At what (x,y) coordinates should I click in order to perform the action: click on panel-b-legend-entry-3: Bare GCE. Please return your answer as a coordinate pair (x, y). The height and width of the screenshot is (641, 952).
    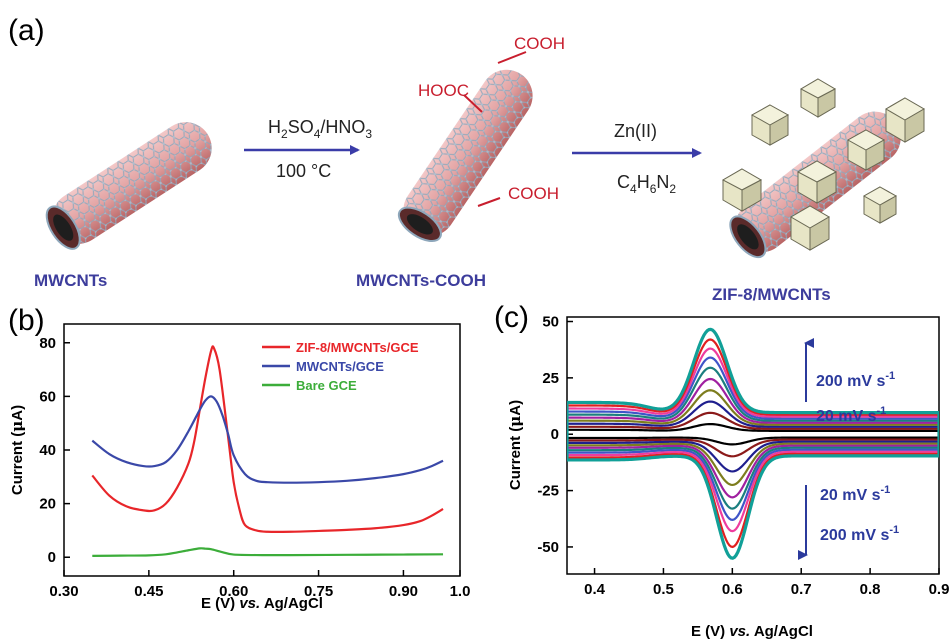
    Looking at the image, I should click on (326, 385).